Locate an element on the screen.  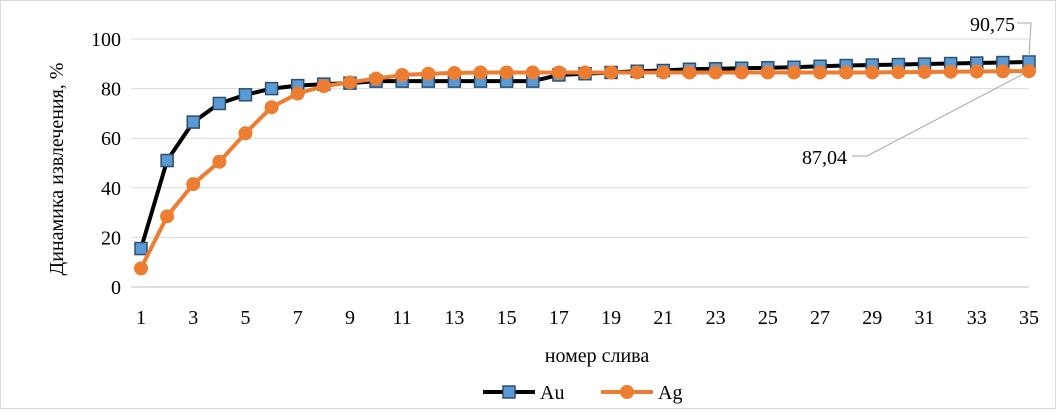
legend-item-ag: Ag is located at coordinates (641, 393).